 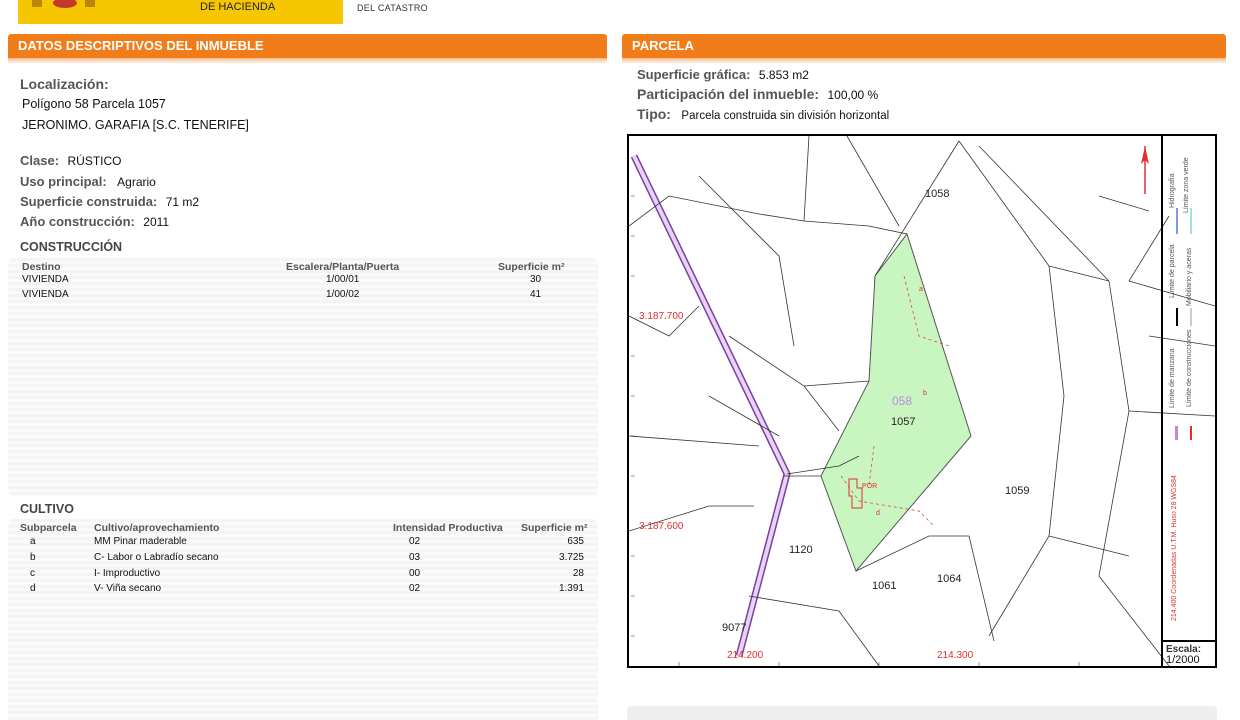 What do you see at coordinates (415, 557) in the screenshot?
I see `table-row-intensidad: 03` at bounding box center [415, 557].